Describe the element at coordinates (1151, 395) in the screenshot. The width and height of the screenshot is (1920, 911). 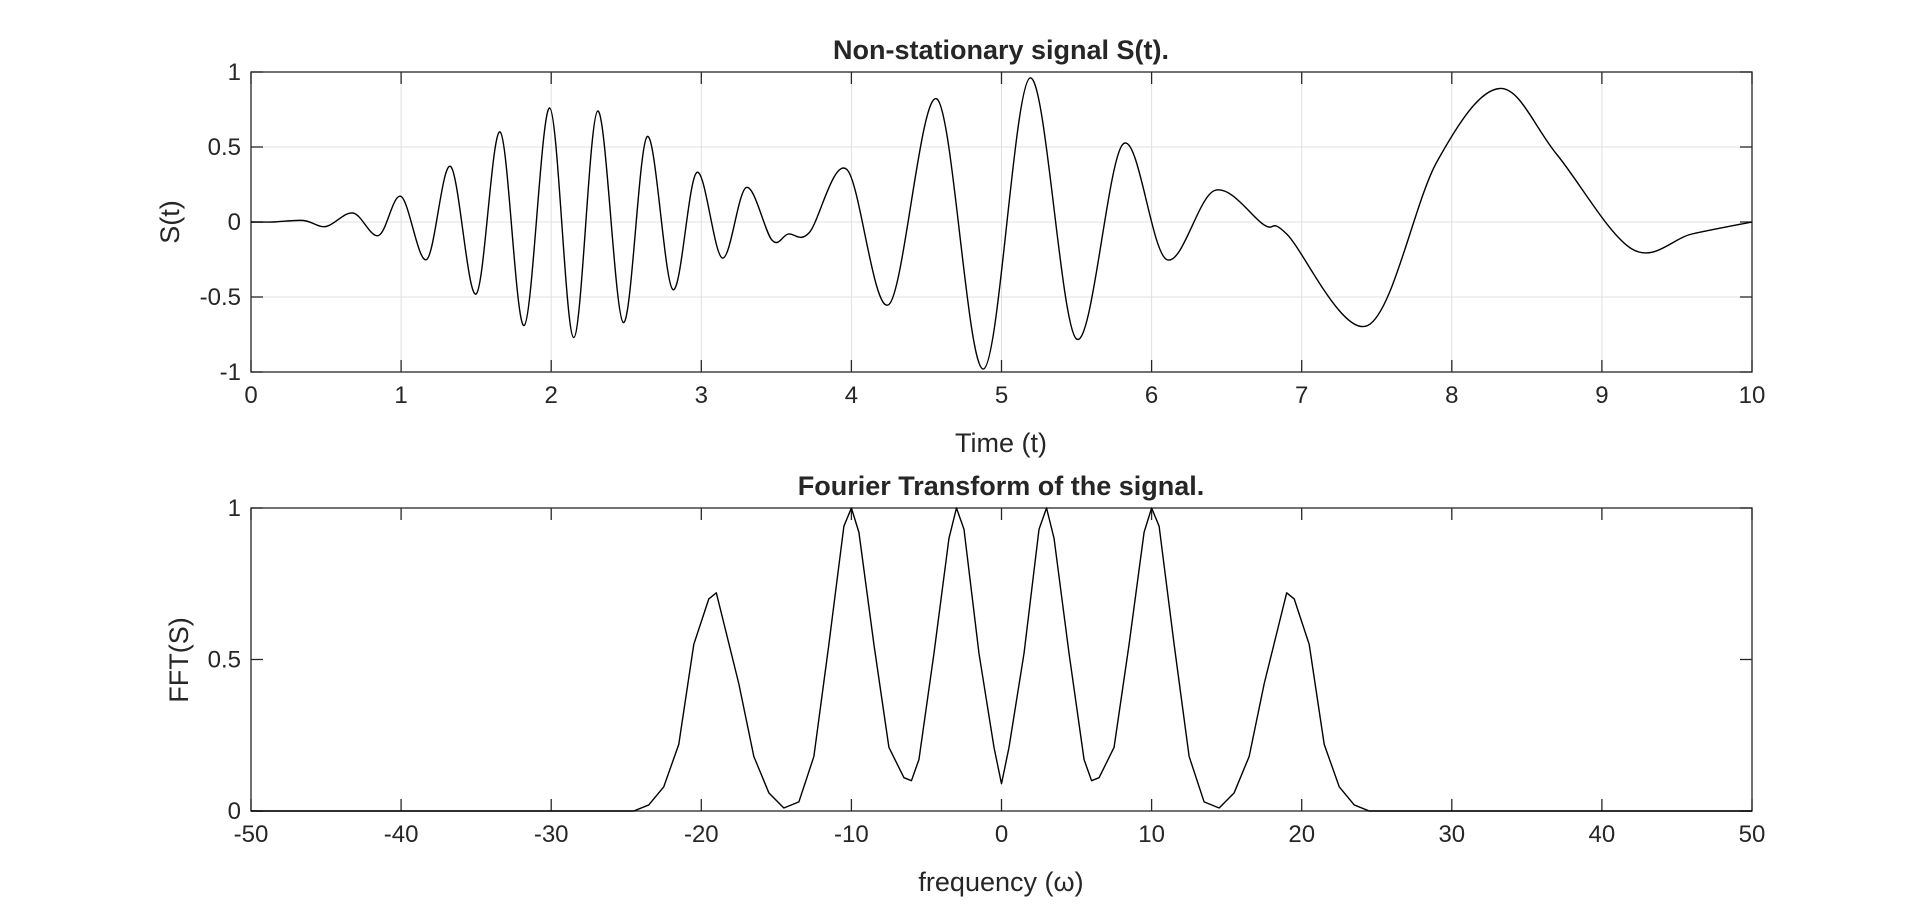
I see `signal-xtick-label: 6` at that location.